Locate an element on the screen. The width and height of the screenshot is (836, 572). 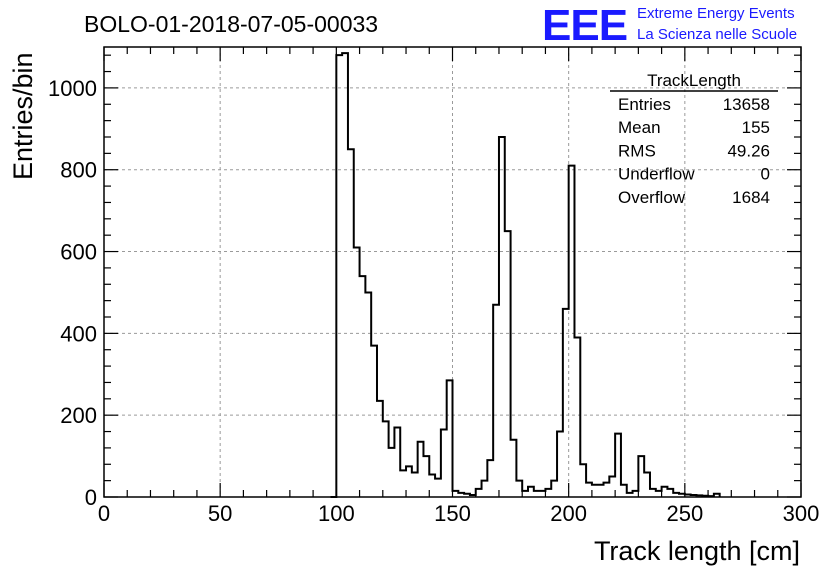
stats-value: 13658 is located at coordinates (746, 104).